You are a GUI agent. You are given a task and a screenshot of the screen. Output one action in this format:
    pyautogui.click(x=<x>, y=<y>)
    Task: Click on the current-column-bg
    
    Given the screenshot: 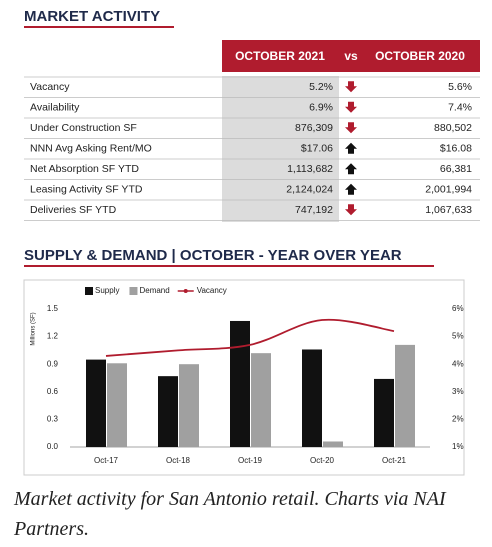 What is the action you would take?
    pyautogui.click(x=280, y=149)
    